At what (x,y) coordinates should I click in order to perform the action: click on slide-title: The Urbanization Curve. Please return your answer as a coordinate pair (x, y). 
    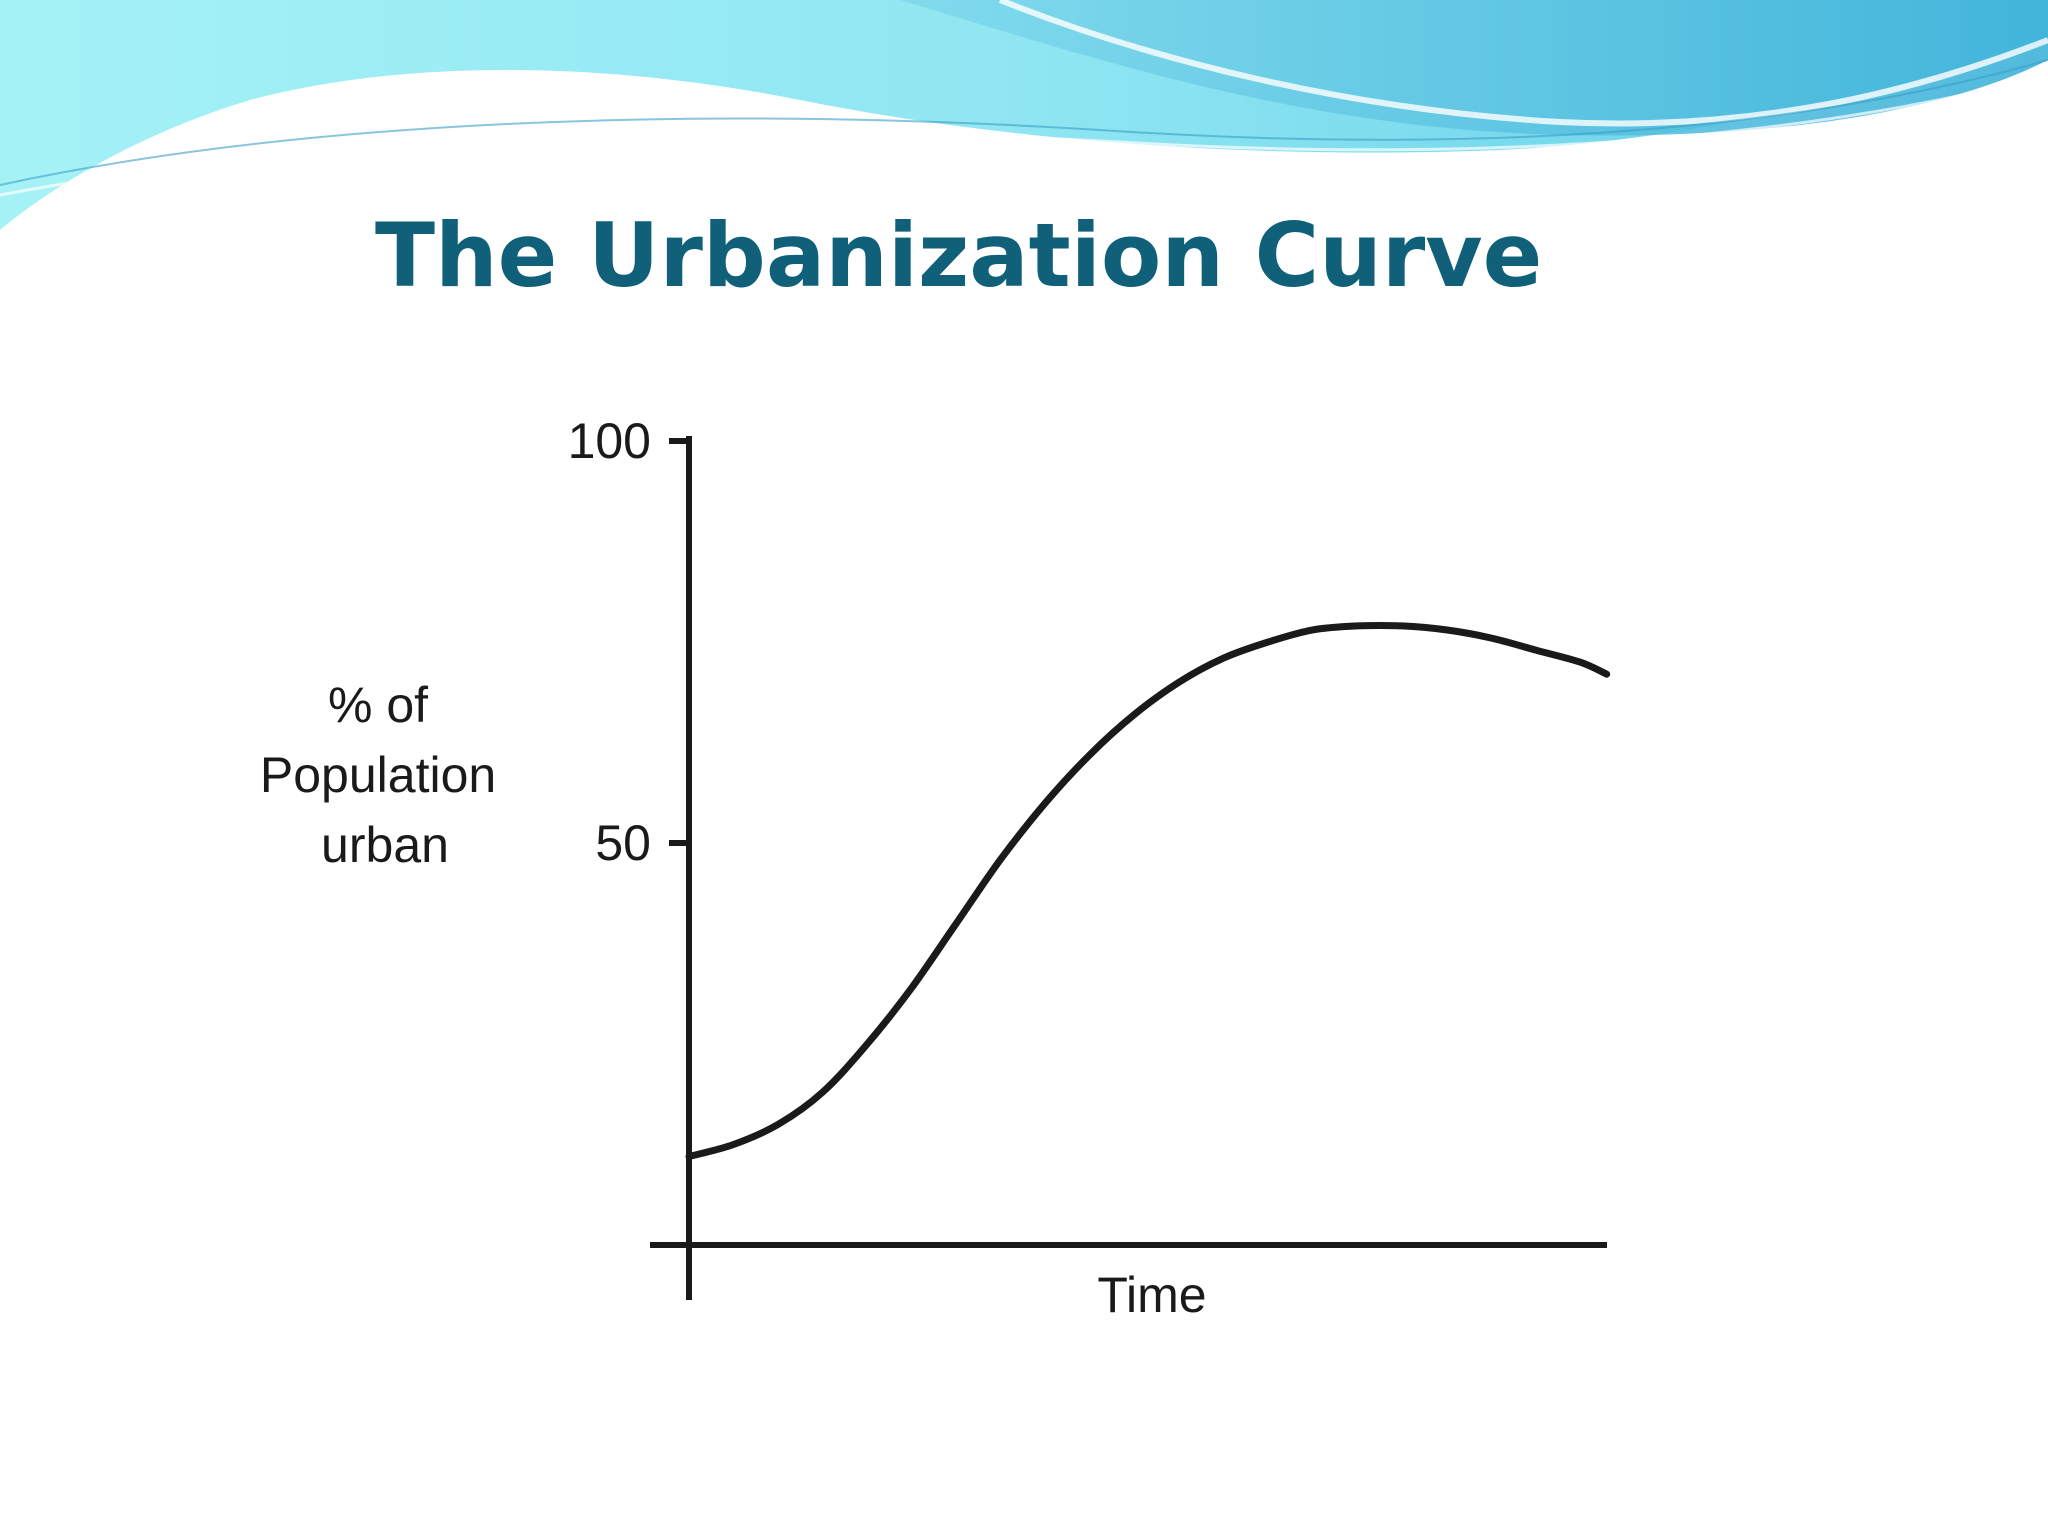
    Looking at the image, I should click on (959, 255).